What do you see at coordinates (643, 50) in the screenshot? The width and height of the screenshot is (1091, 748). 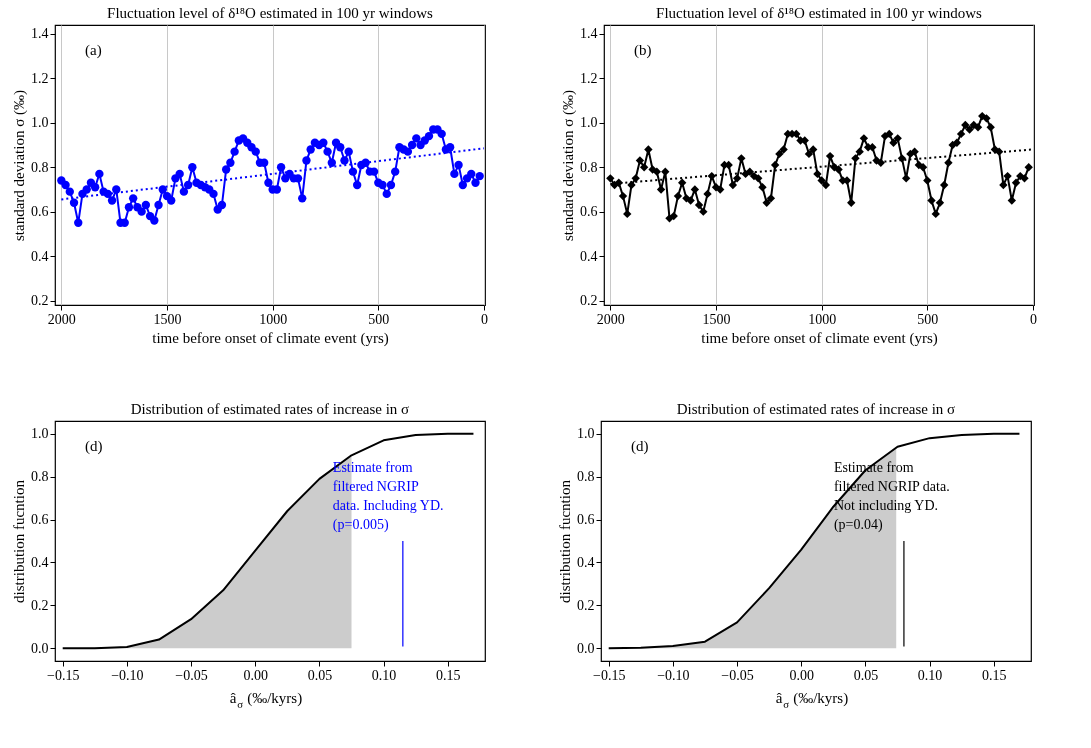 I see `annotation: (b)` at bounding box center [643, 50].